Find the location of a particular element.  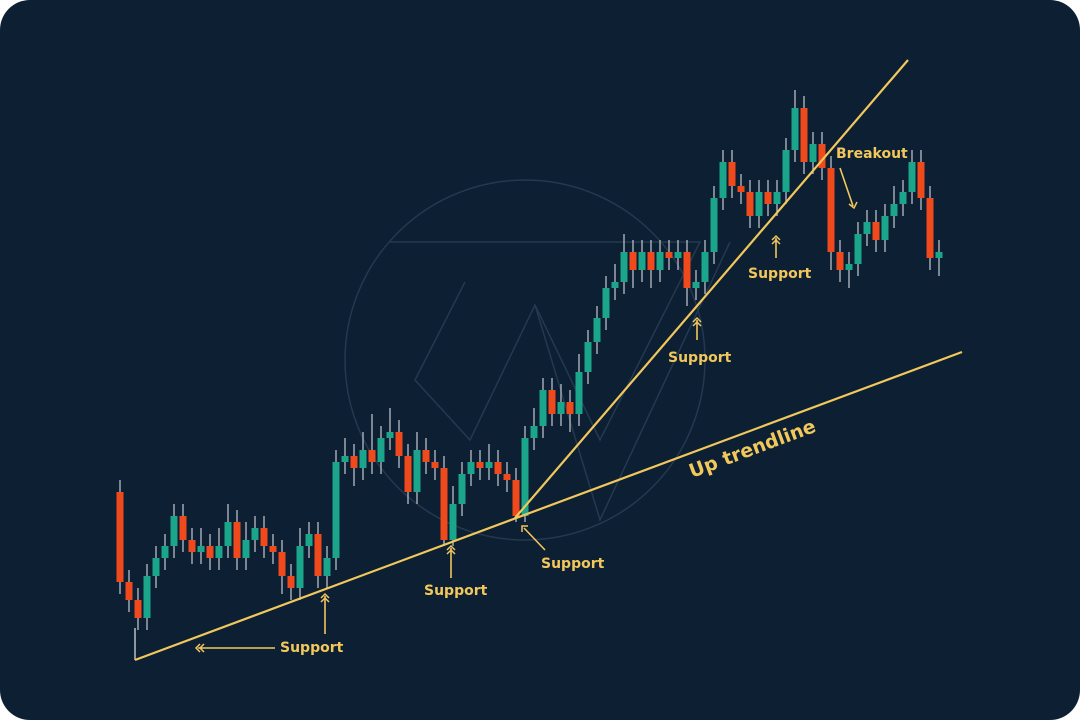

support-label-2: Support is located at coordinates (456, 591).